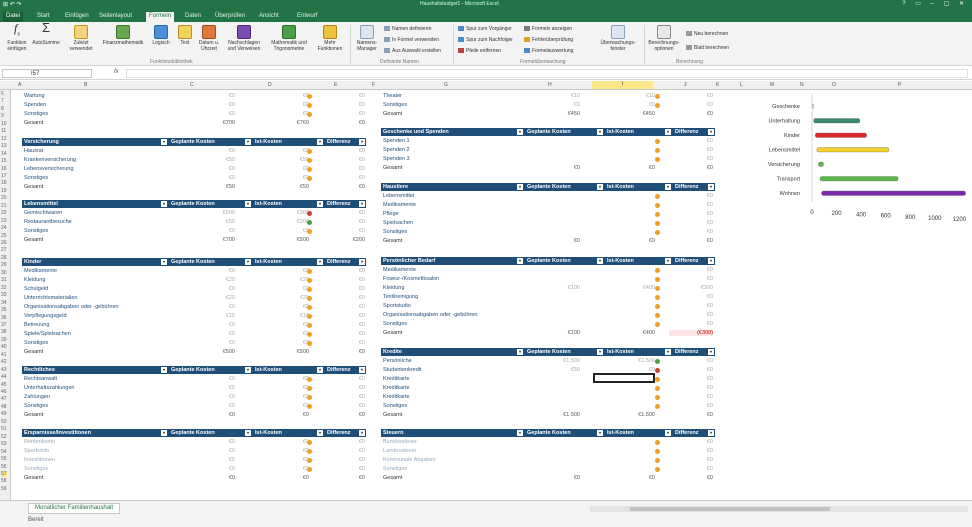 Image resolution: width=972 pixels, height=527 pixels. What do you see at coordinates (718, 85) in the screenshot?
I see `column-header-K: K` at bounding box center [718, 85].